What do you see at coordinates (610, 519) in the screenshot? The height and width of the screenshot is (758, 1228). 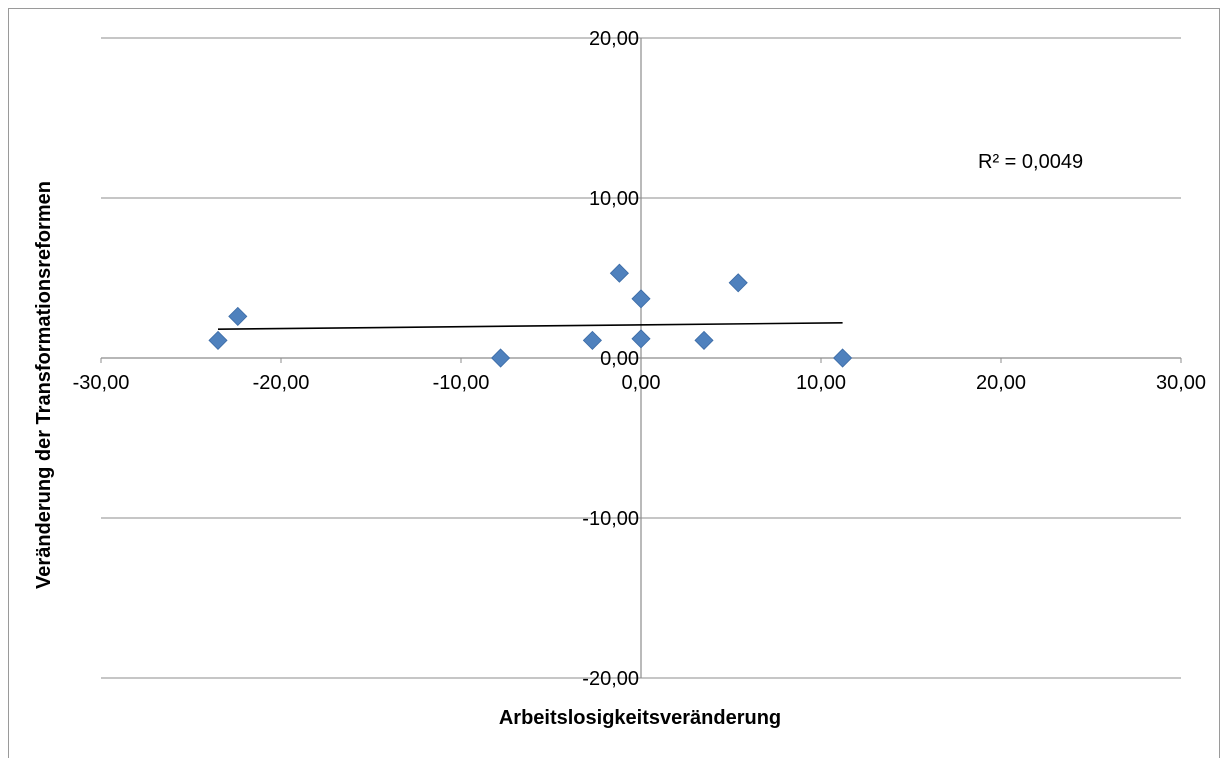 I see `y-tick-label: -10,00` at bounding box center [610, 519].